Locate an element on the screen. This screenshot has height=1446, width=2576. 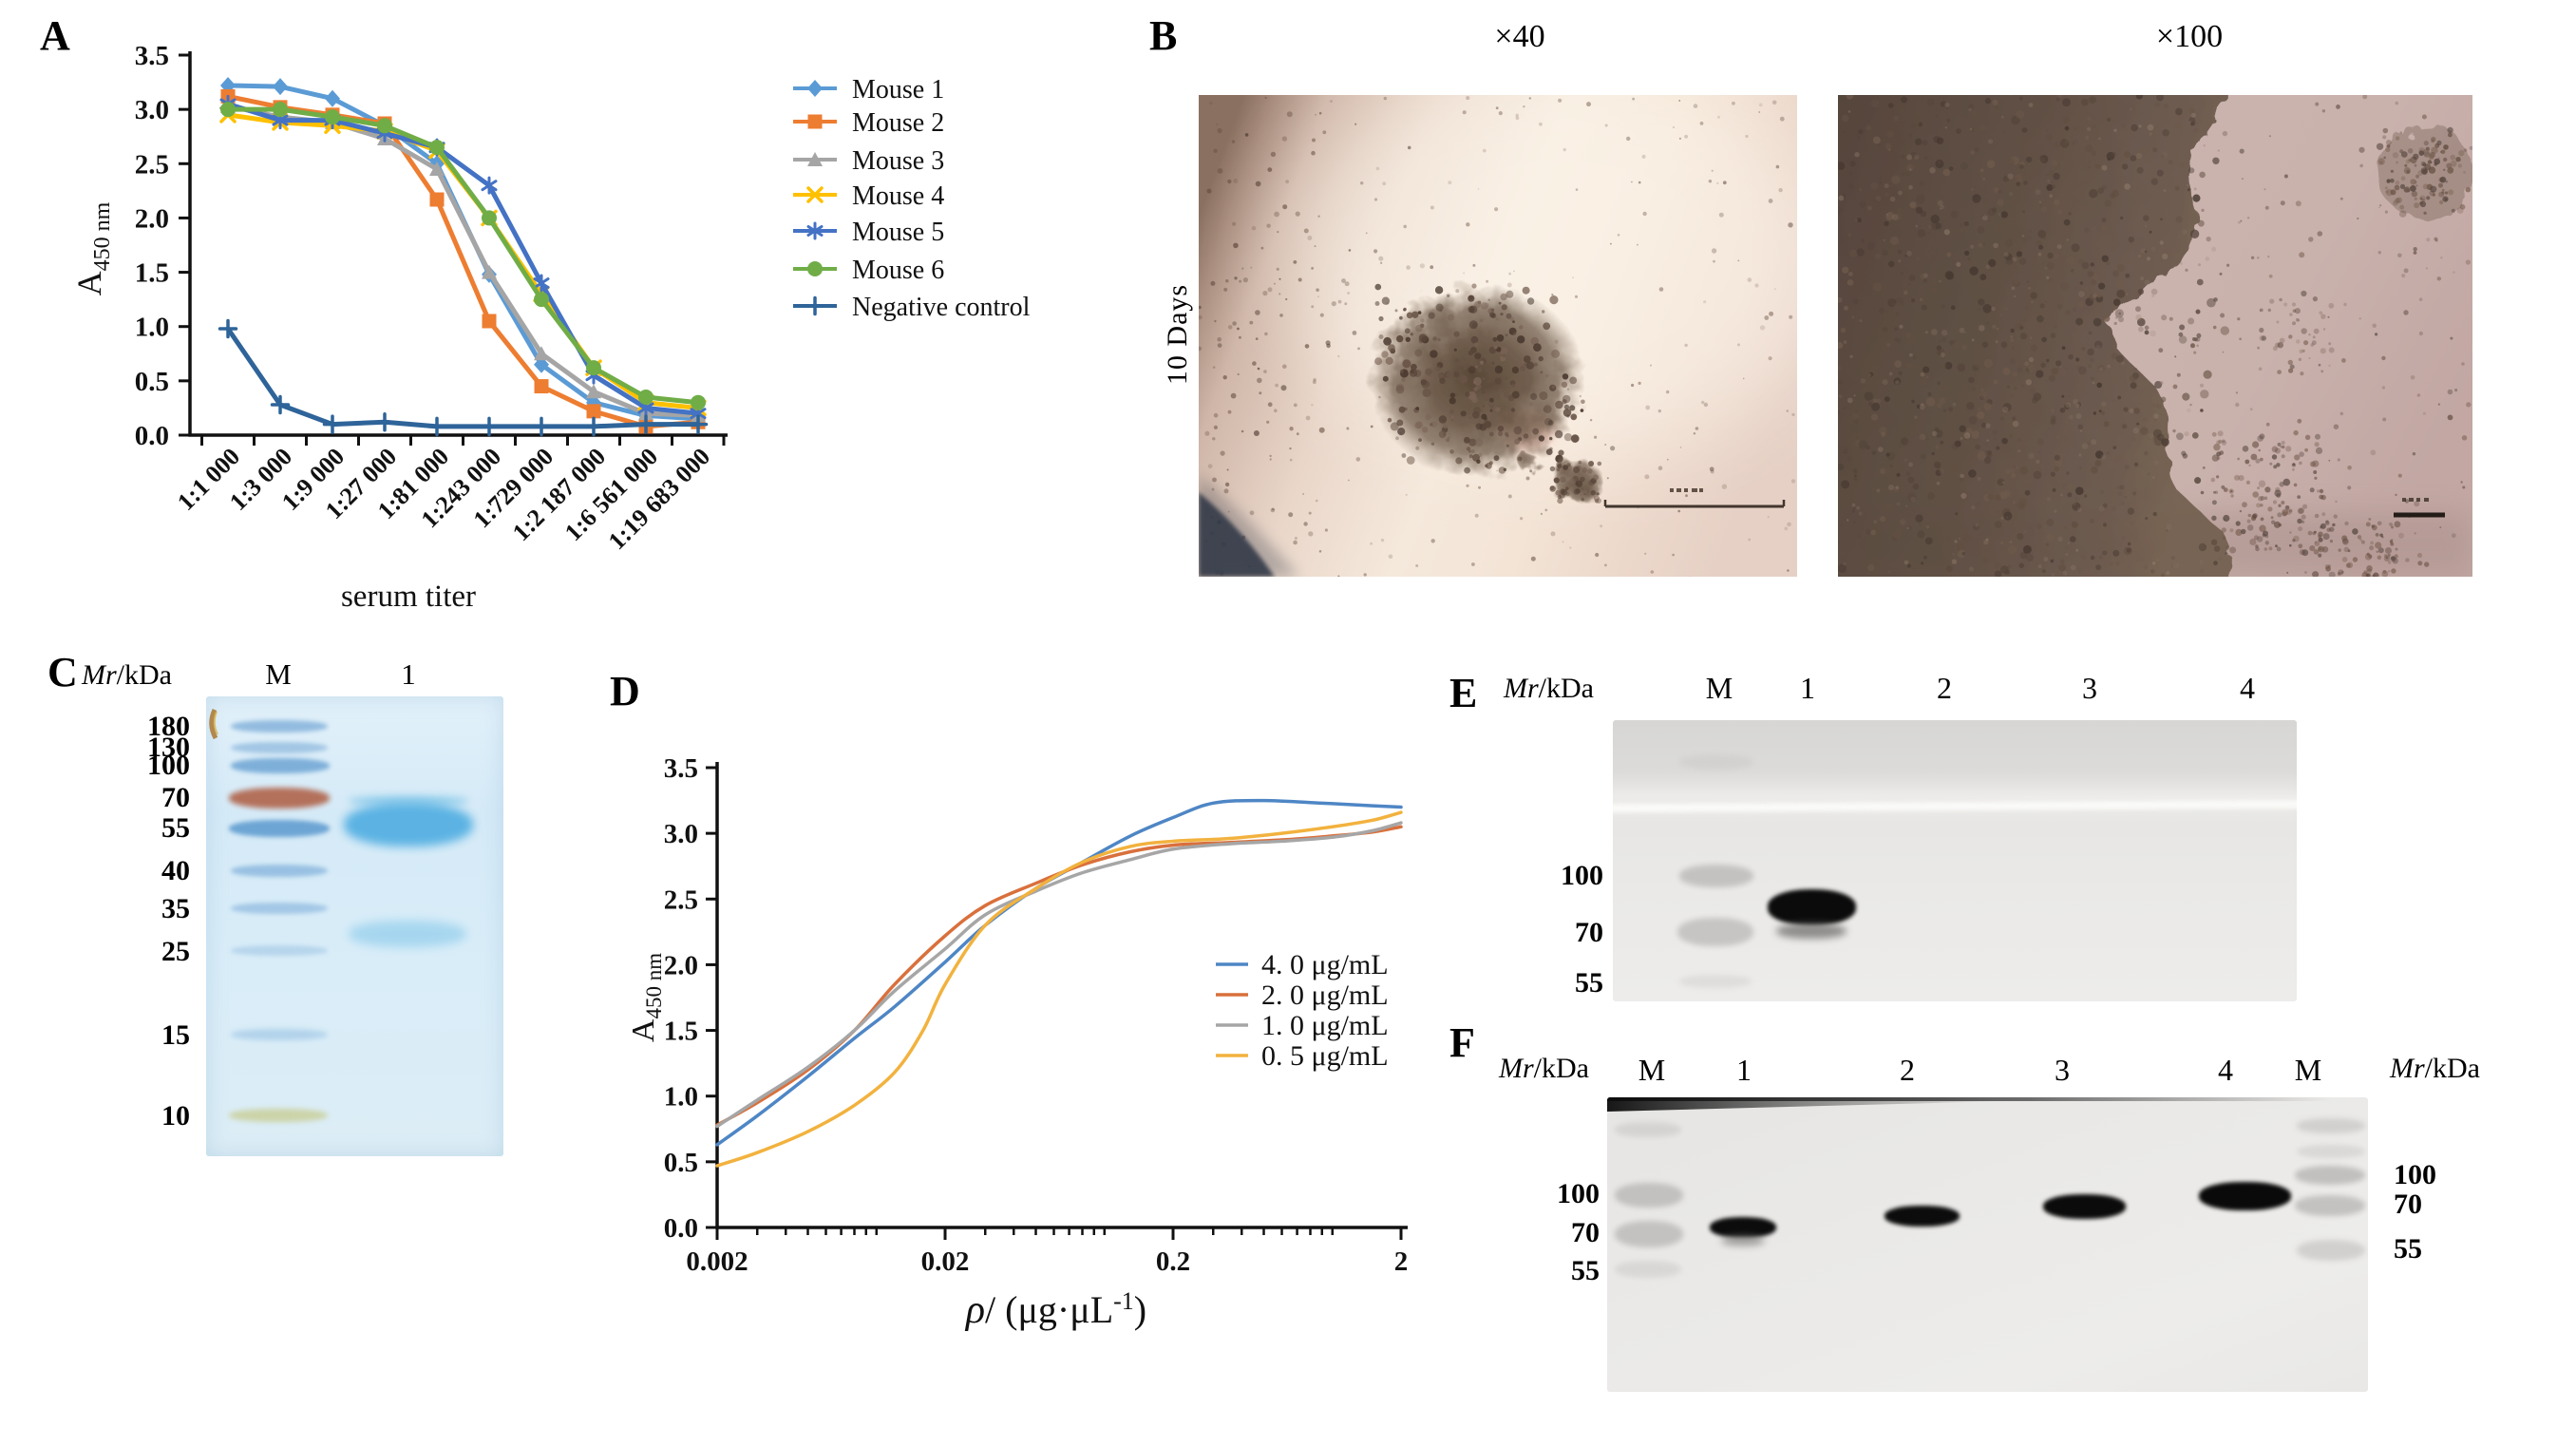
cell-mass is located at coordinates (2038, 336).